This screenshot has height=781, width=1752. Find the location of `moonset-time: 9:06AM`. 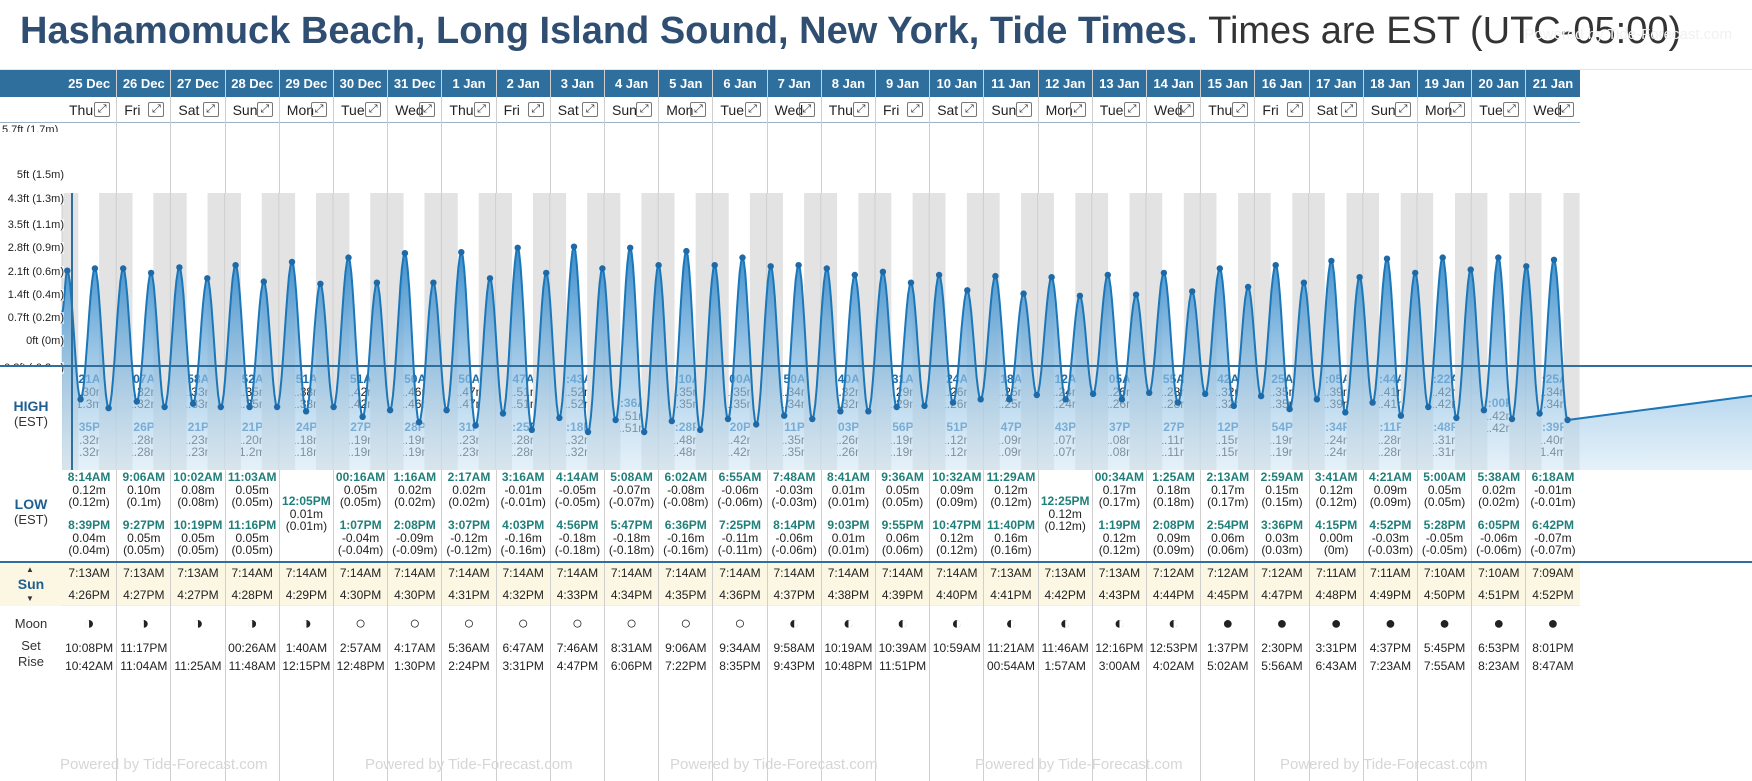

moonset-time: 9:06AM is located at coordinates (686, 648).